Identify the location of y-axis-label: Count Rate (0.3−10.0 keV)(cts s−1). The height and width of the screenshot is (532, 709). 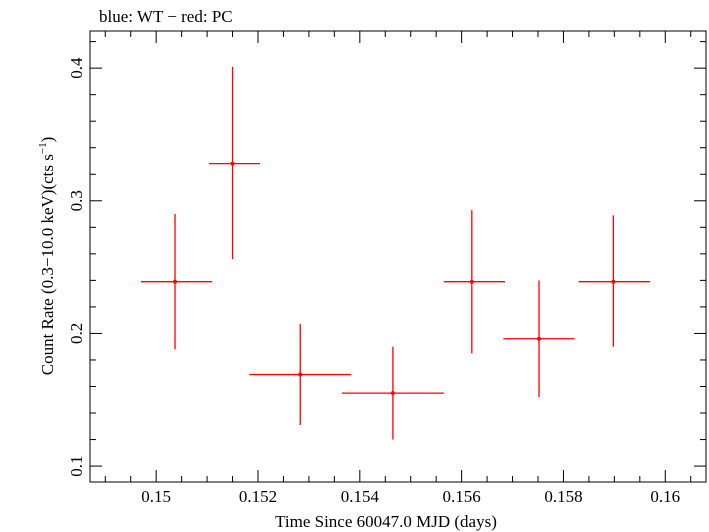
(47, 256).